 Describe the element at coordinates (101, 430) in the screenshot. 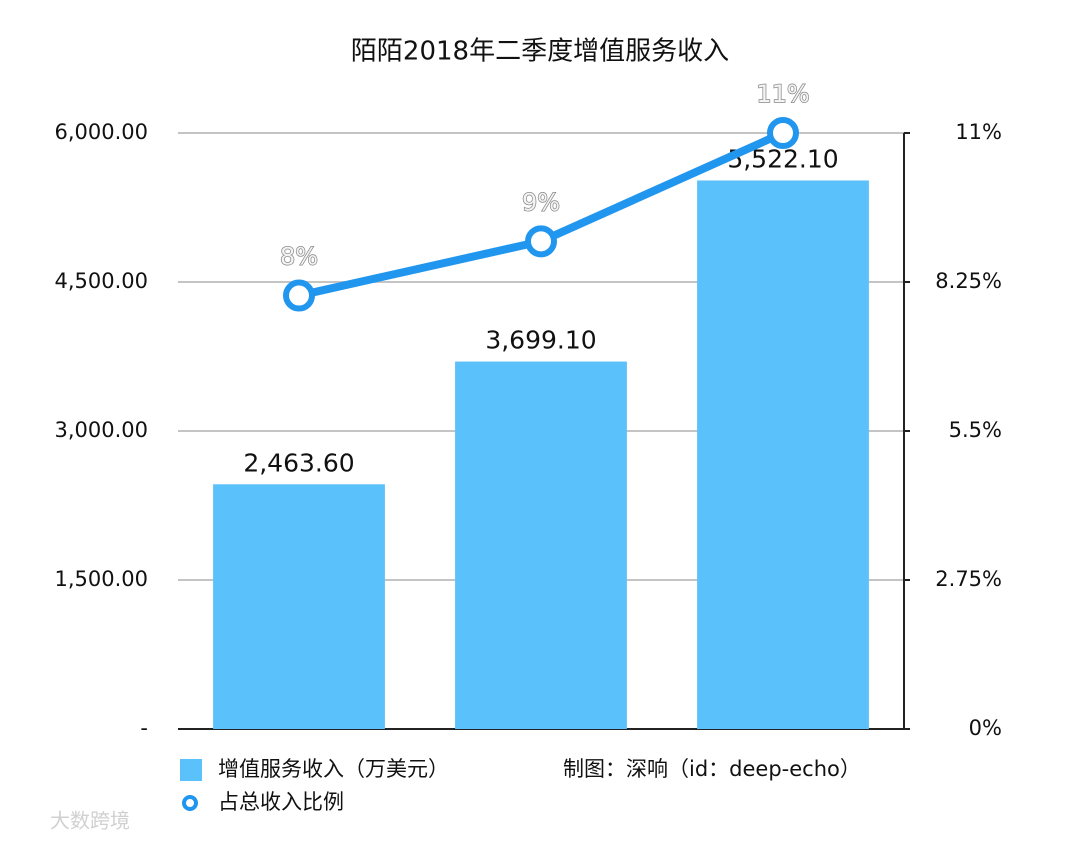

I see `y-tick-label: 3,000.00` at that location.